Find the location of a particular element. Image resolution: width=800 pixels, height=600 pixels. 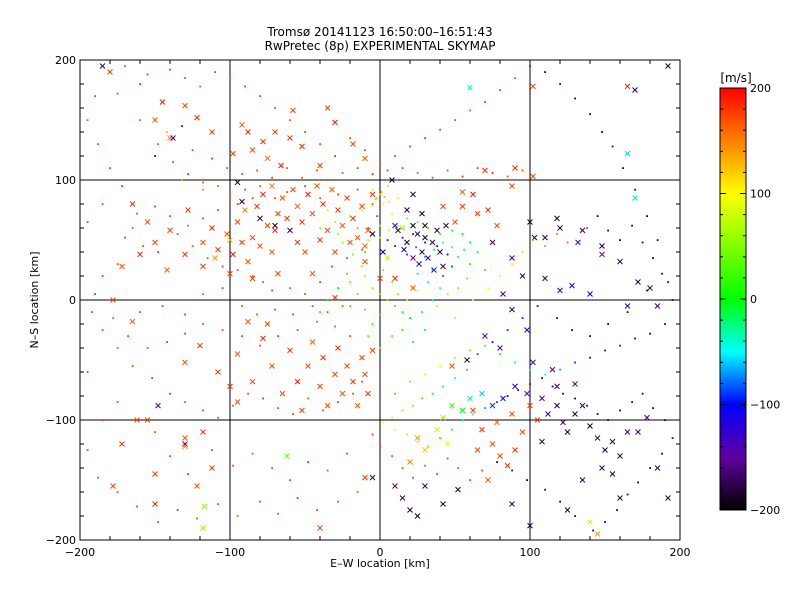

x-tick-label: 200 is located at coordinates (680, 552).